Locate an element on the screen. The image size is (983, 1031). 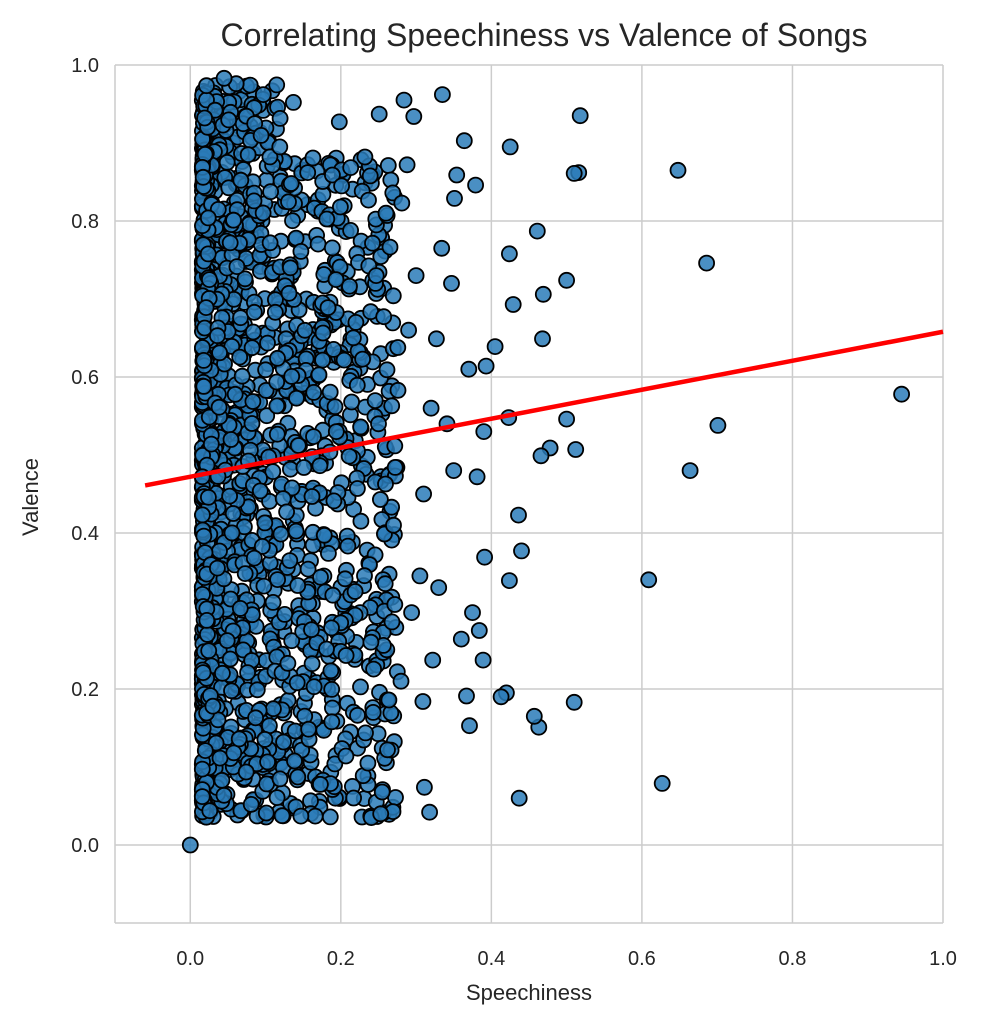
x-tick-label: 0.6 is located at coordinates (642, 959).